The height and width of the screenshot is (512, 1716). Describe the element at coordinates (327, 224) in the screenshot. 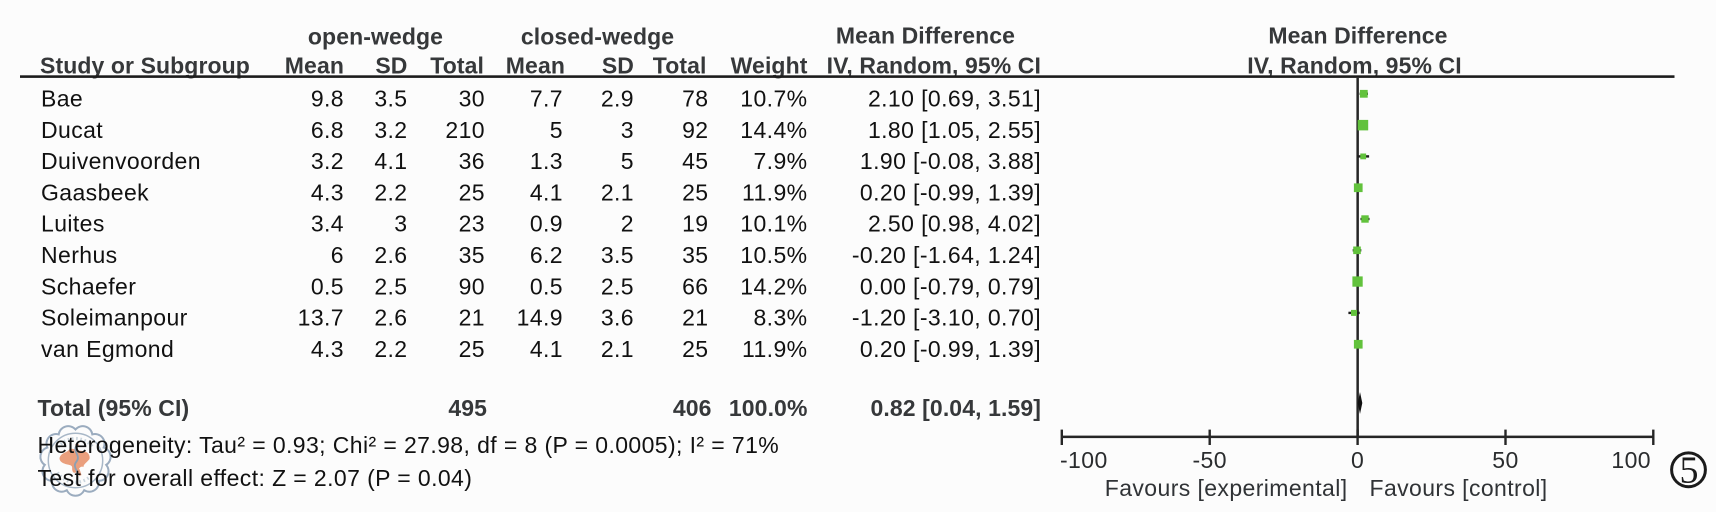

I see `svg-text: 3.4` at that location.